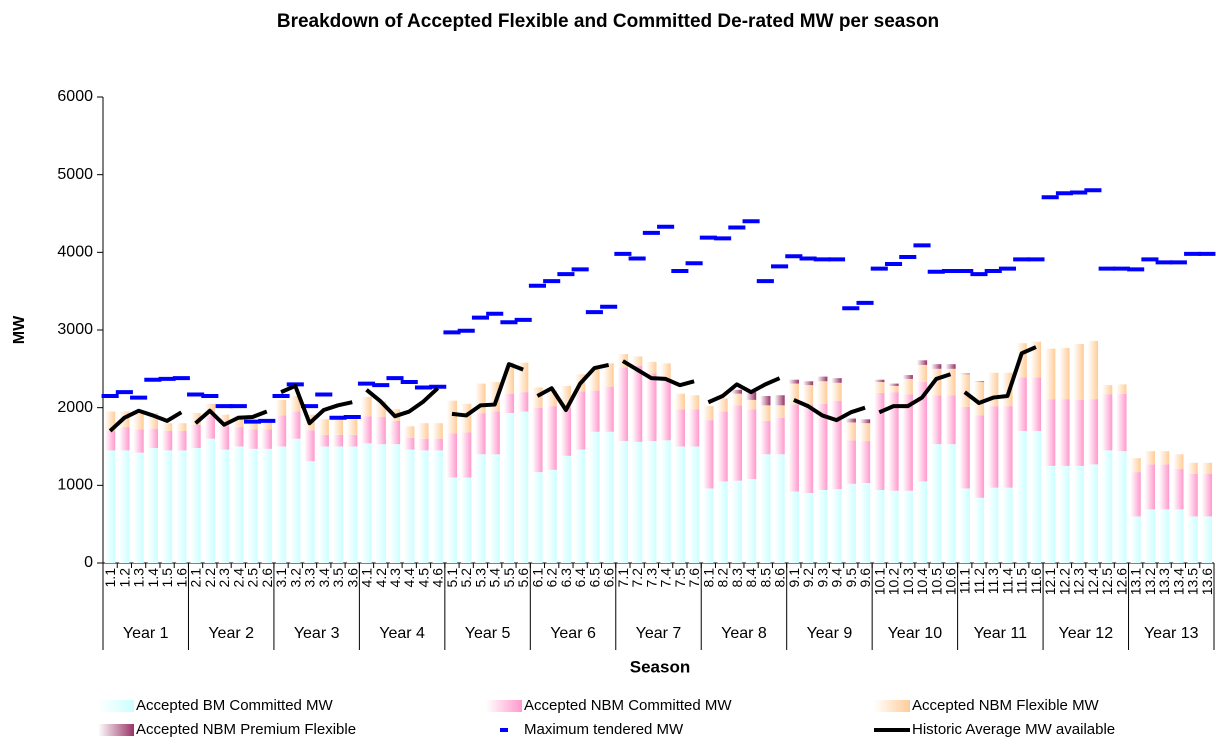 The height and width of the screenshot is (747, 1216). What do you see at coordinates (708, 578) in the screenshot?
I see `x-tick-label: 8.1` at bounding box center [708, 578].